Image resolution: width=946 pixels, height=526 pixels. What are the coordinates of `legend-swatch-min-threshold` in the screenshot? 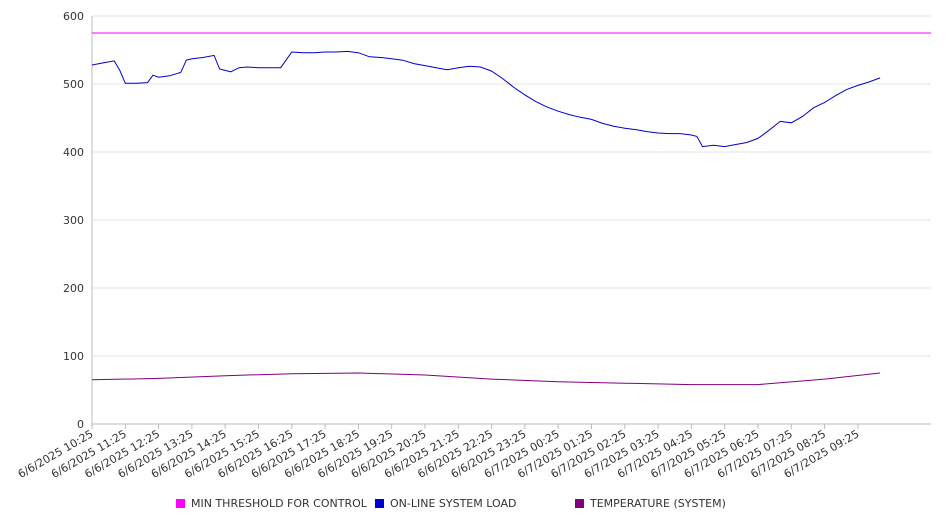 It's located at (180, 503).